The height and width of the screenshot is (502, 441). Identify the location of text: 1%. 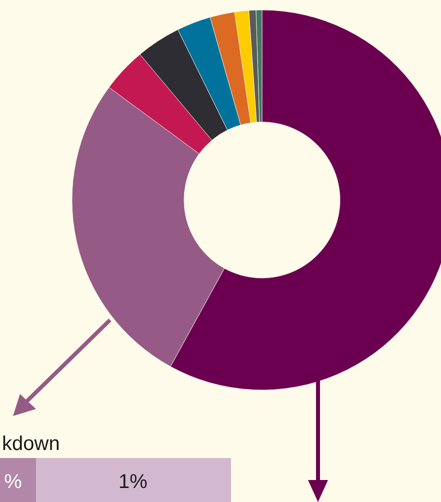
(133, 482).